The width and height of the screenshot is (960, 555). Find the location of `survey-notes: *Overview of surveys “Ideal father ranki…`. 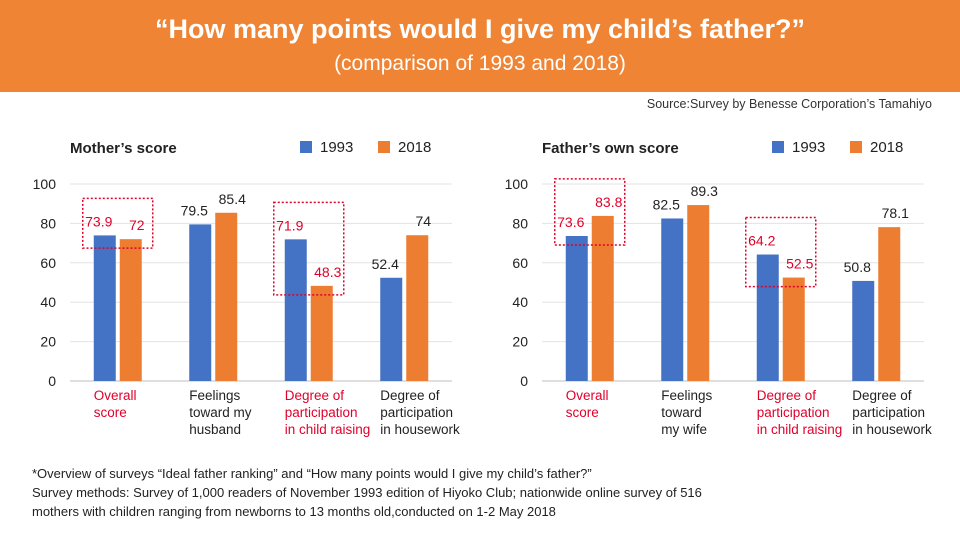

survey-notes: *Overview of surveys “Ideal father ranki… is located at coordinates (367, 492).